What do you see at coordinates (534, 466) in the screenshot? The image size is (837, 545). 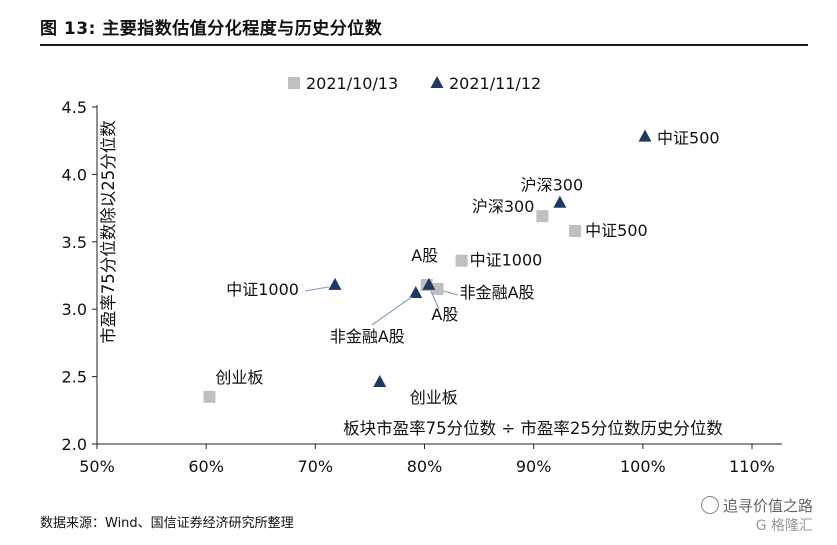 I see `x-tick-label: 90%` at bounding box center [534, 466].